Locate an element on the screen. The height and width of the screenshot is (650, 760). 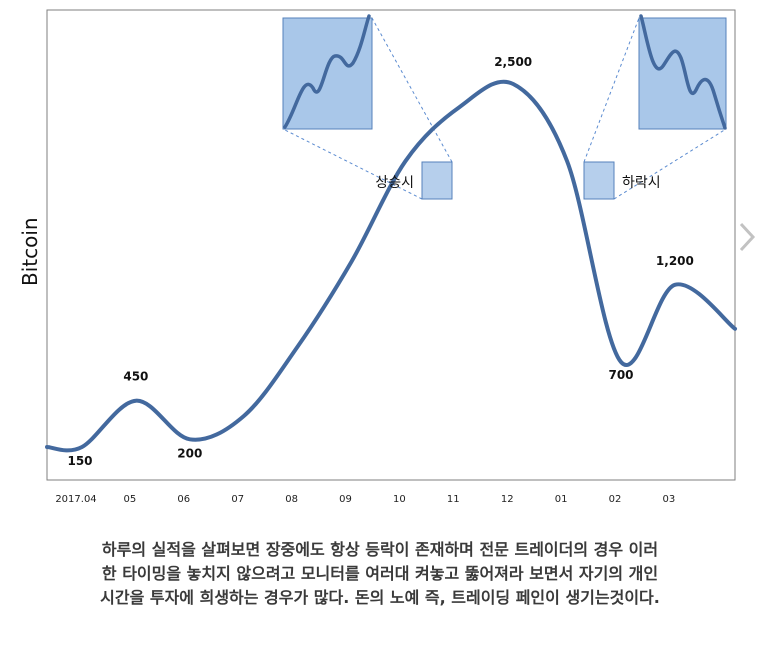
y-axis-label: Bitcoin is located at coordinates (30, 251).